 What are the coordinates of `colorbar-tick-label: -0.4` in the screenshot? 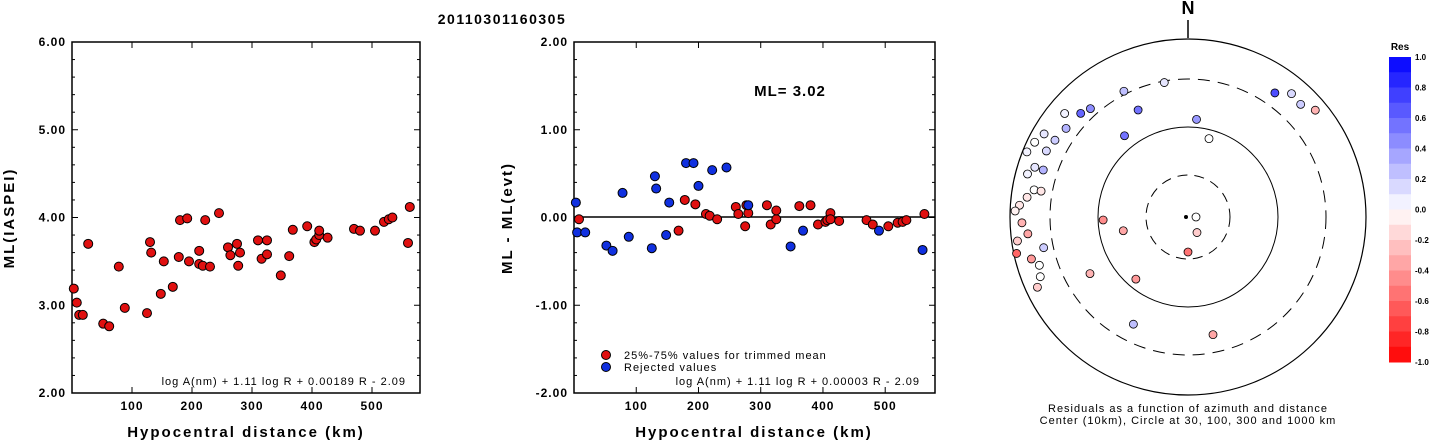 It's located at (1422, 271).